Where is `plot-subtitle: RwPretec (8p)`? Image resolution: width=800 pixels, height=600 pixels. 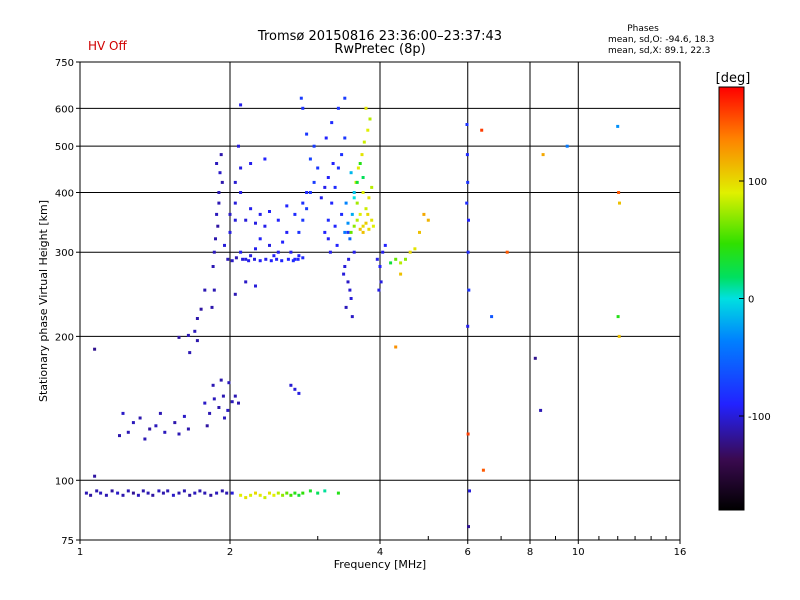
plot-subtitle: RwPretec (8p) is located at coordinates (379, 49).